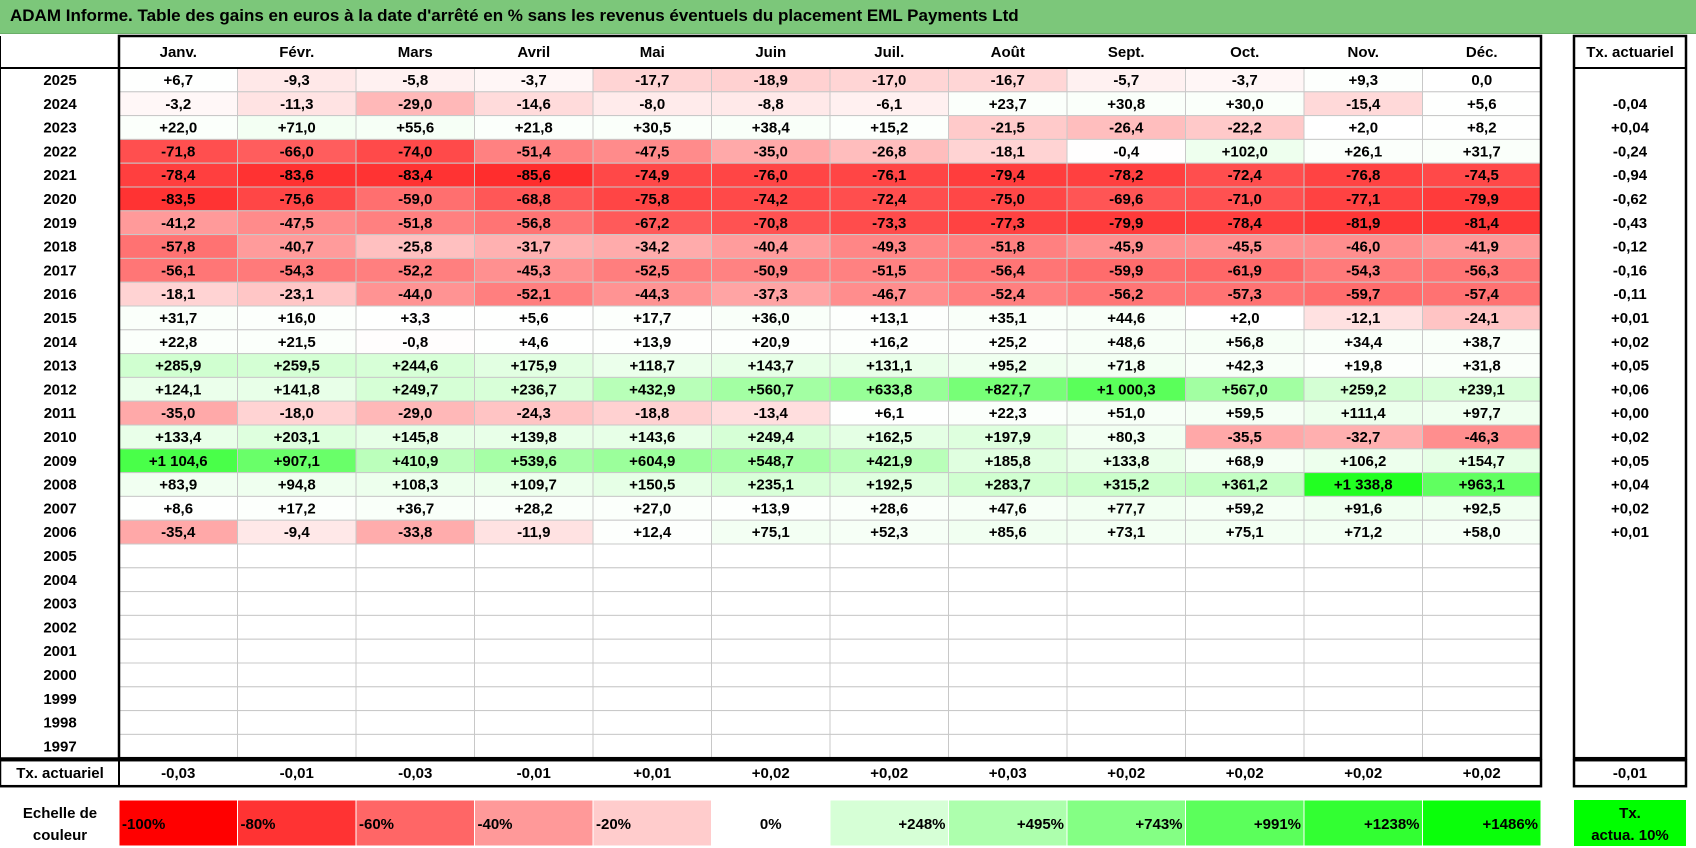  Describe the element at coordinates (415, 508) in the screenshot. I see `cell-value: +36,7` at that location.